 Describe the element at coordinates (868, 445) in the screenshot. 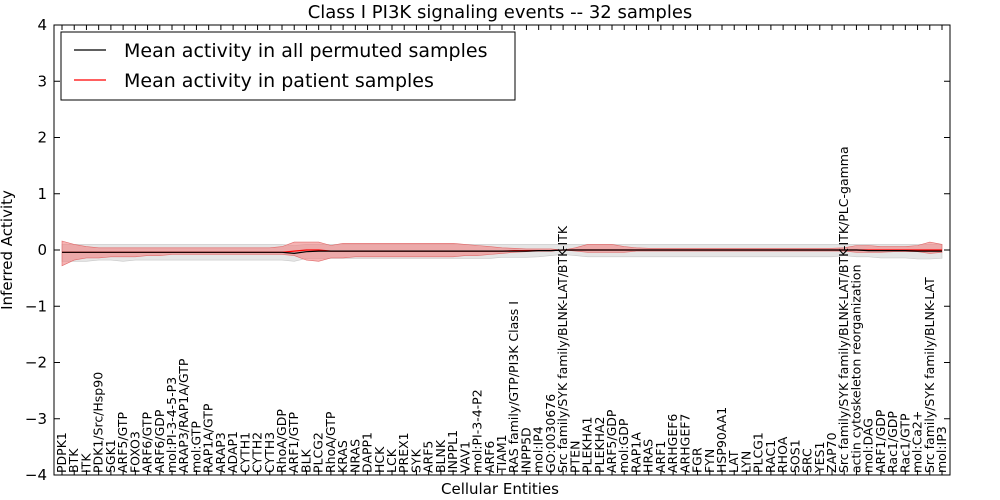

I see `x-tick-label: mol:DAG` at that location.